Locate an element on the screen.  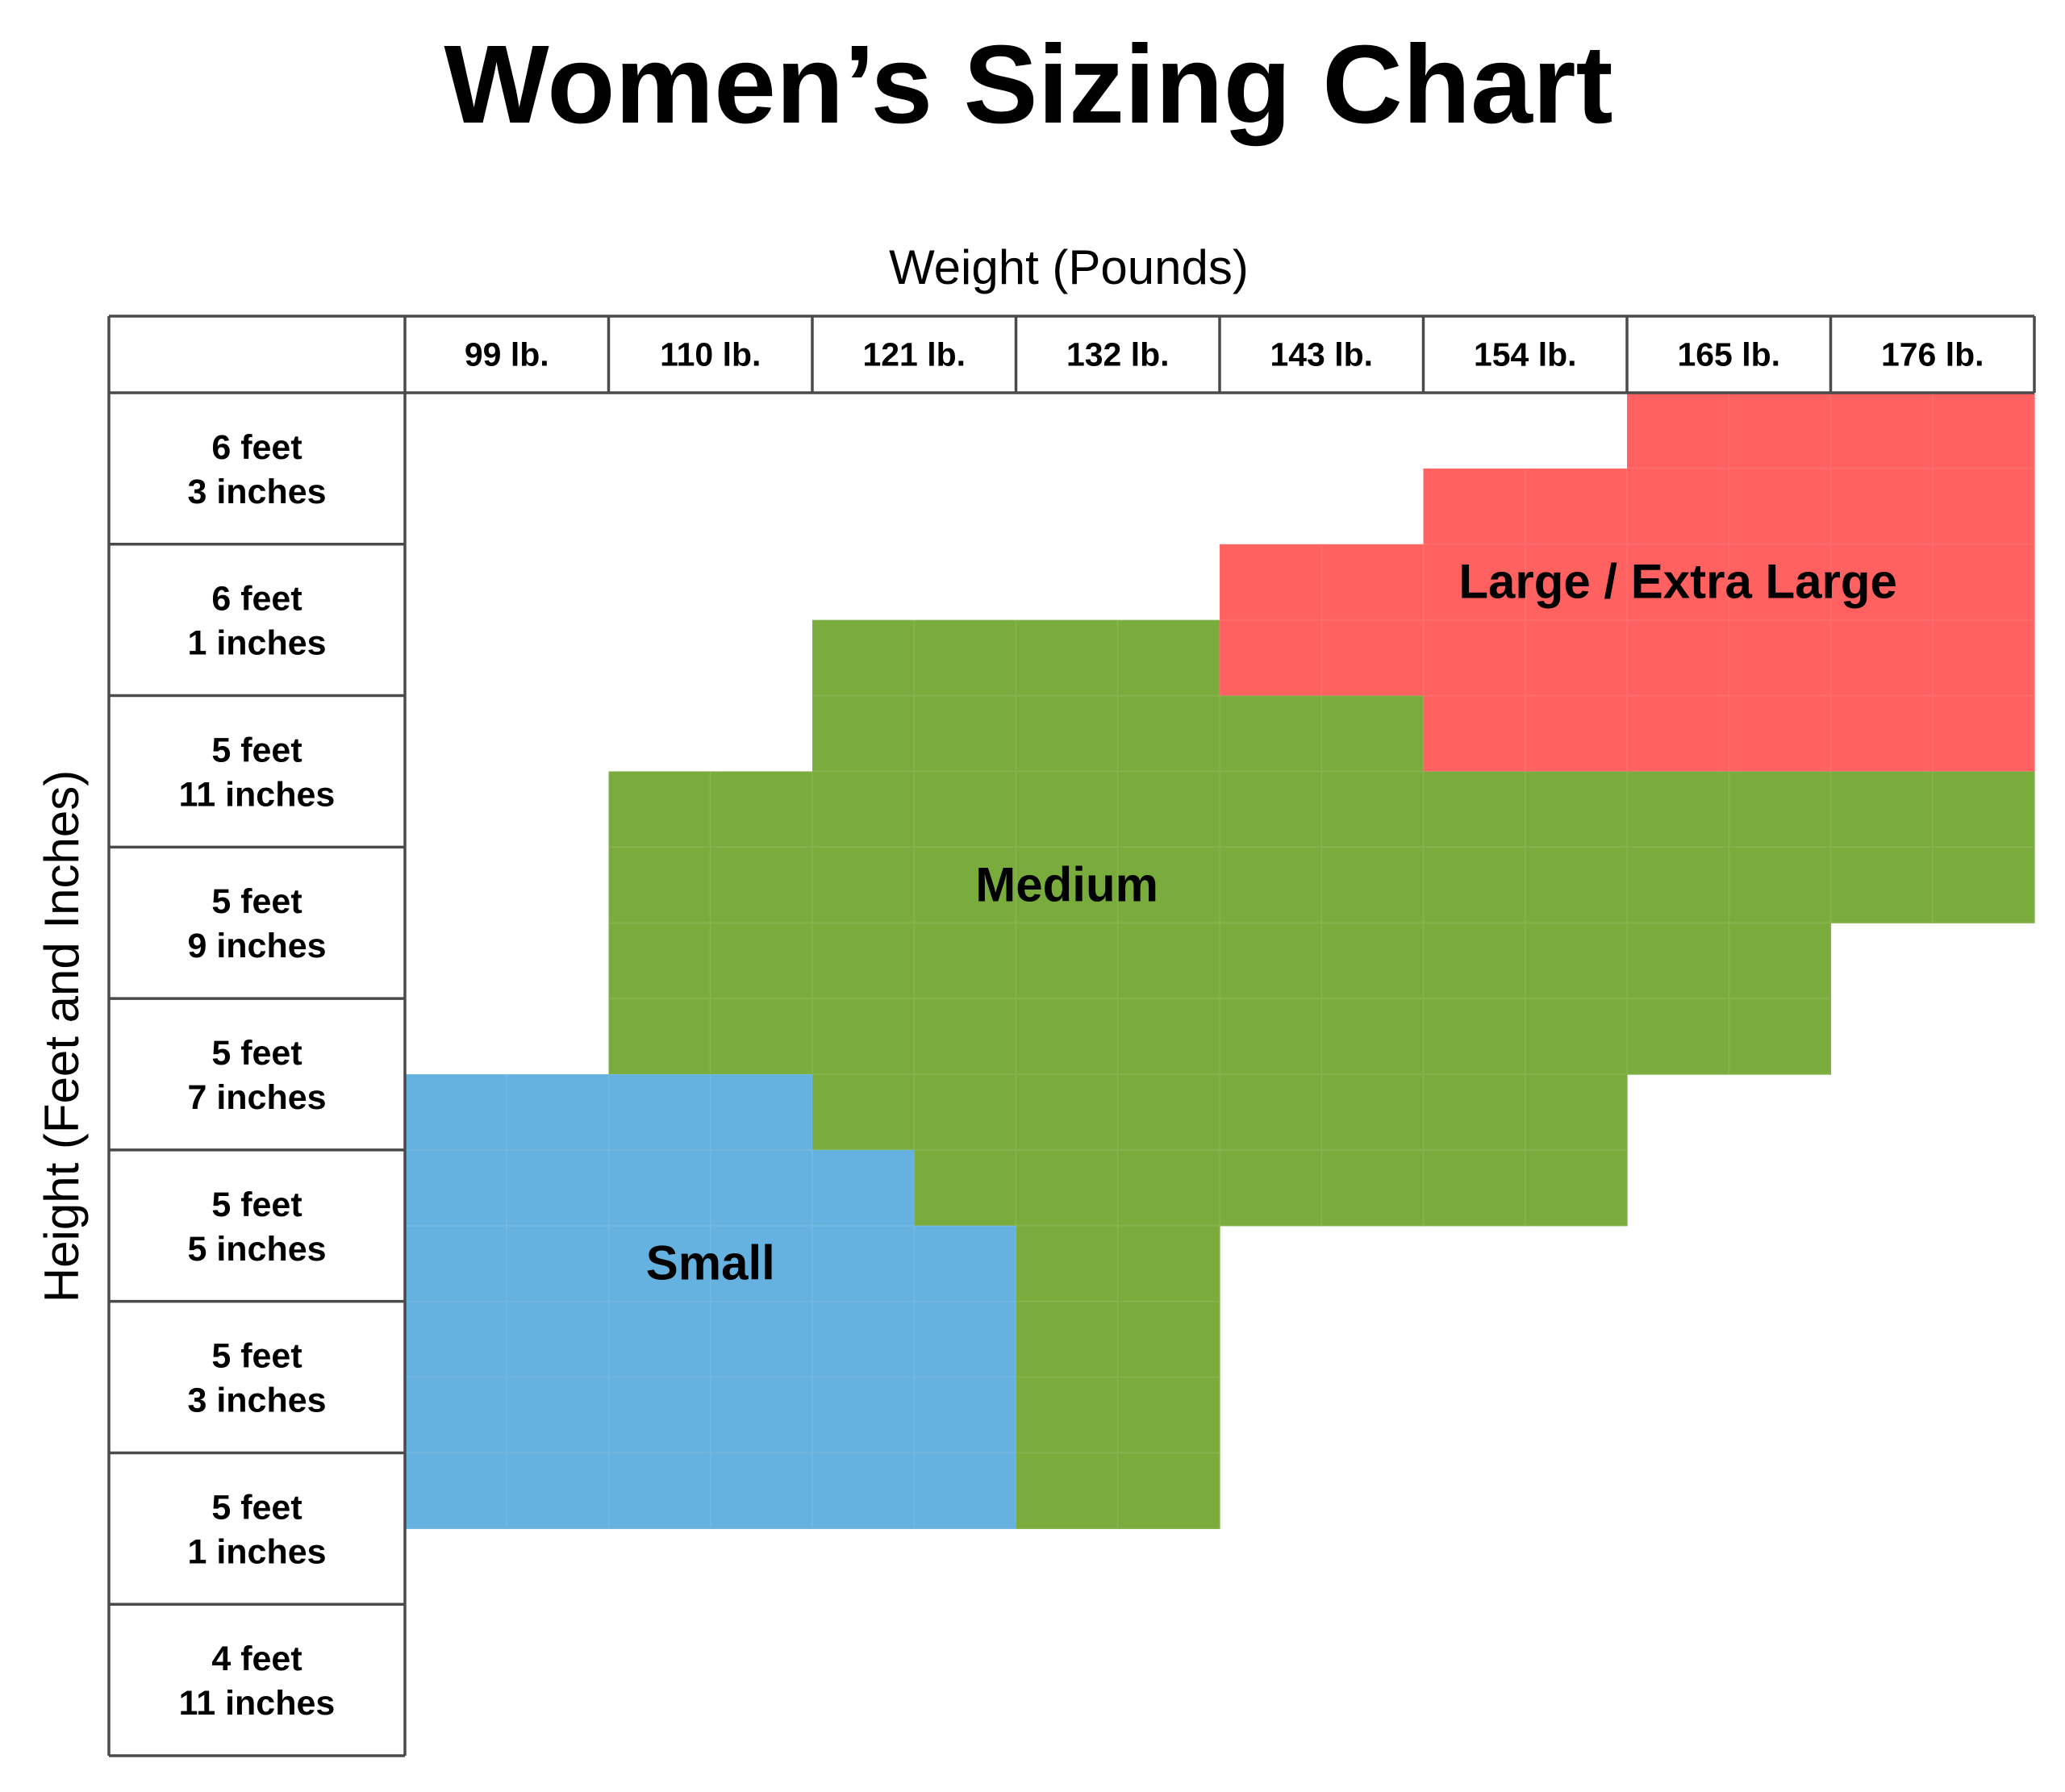
weight-label: 143 lb. is located at coordinates (1321, 354).